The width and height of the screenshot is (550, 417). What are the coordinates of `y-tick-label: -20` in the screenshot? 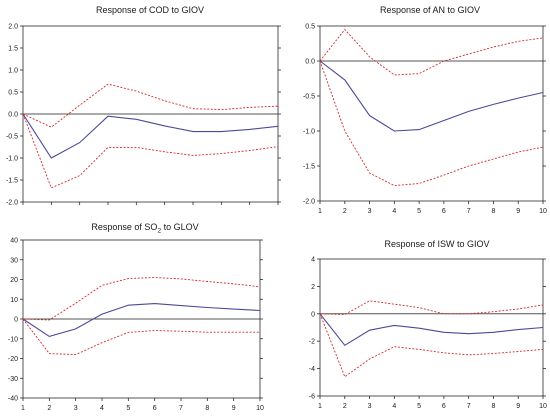 It's located at (13, 359).